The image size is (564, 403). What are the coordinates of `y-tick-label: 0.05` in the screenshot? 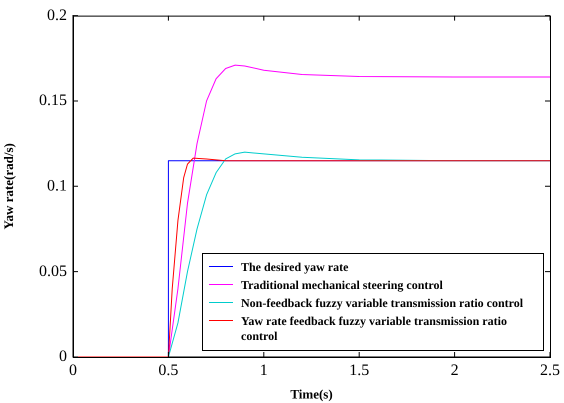 It's located at (53, 271).